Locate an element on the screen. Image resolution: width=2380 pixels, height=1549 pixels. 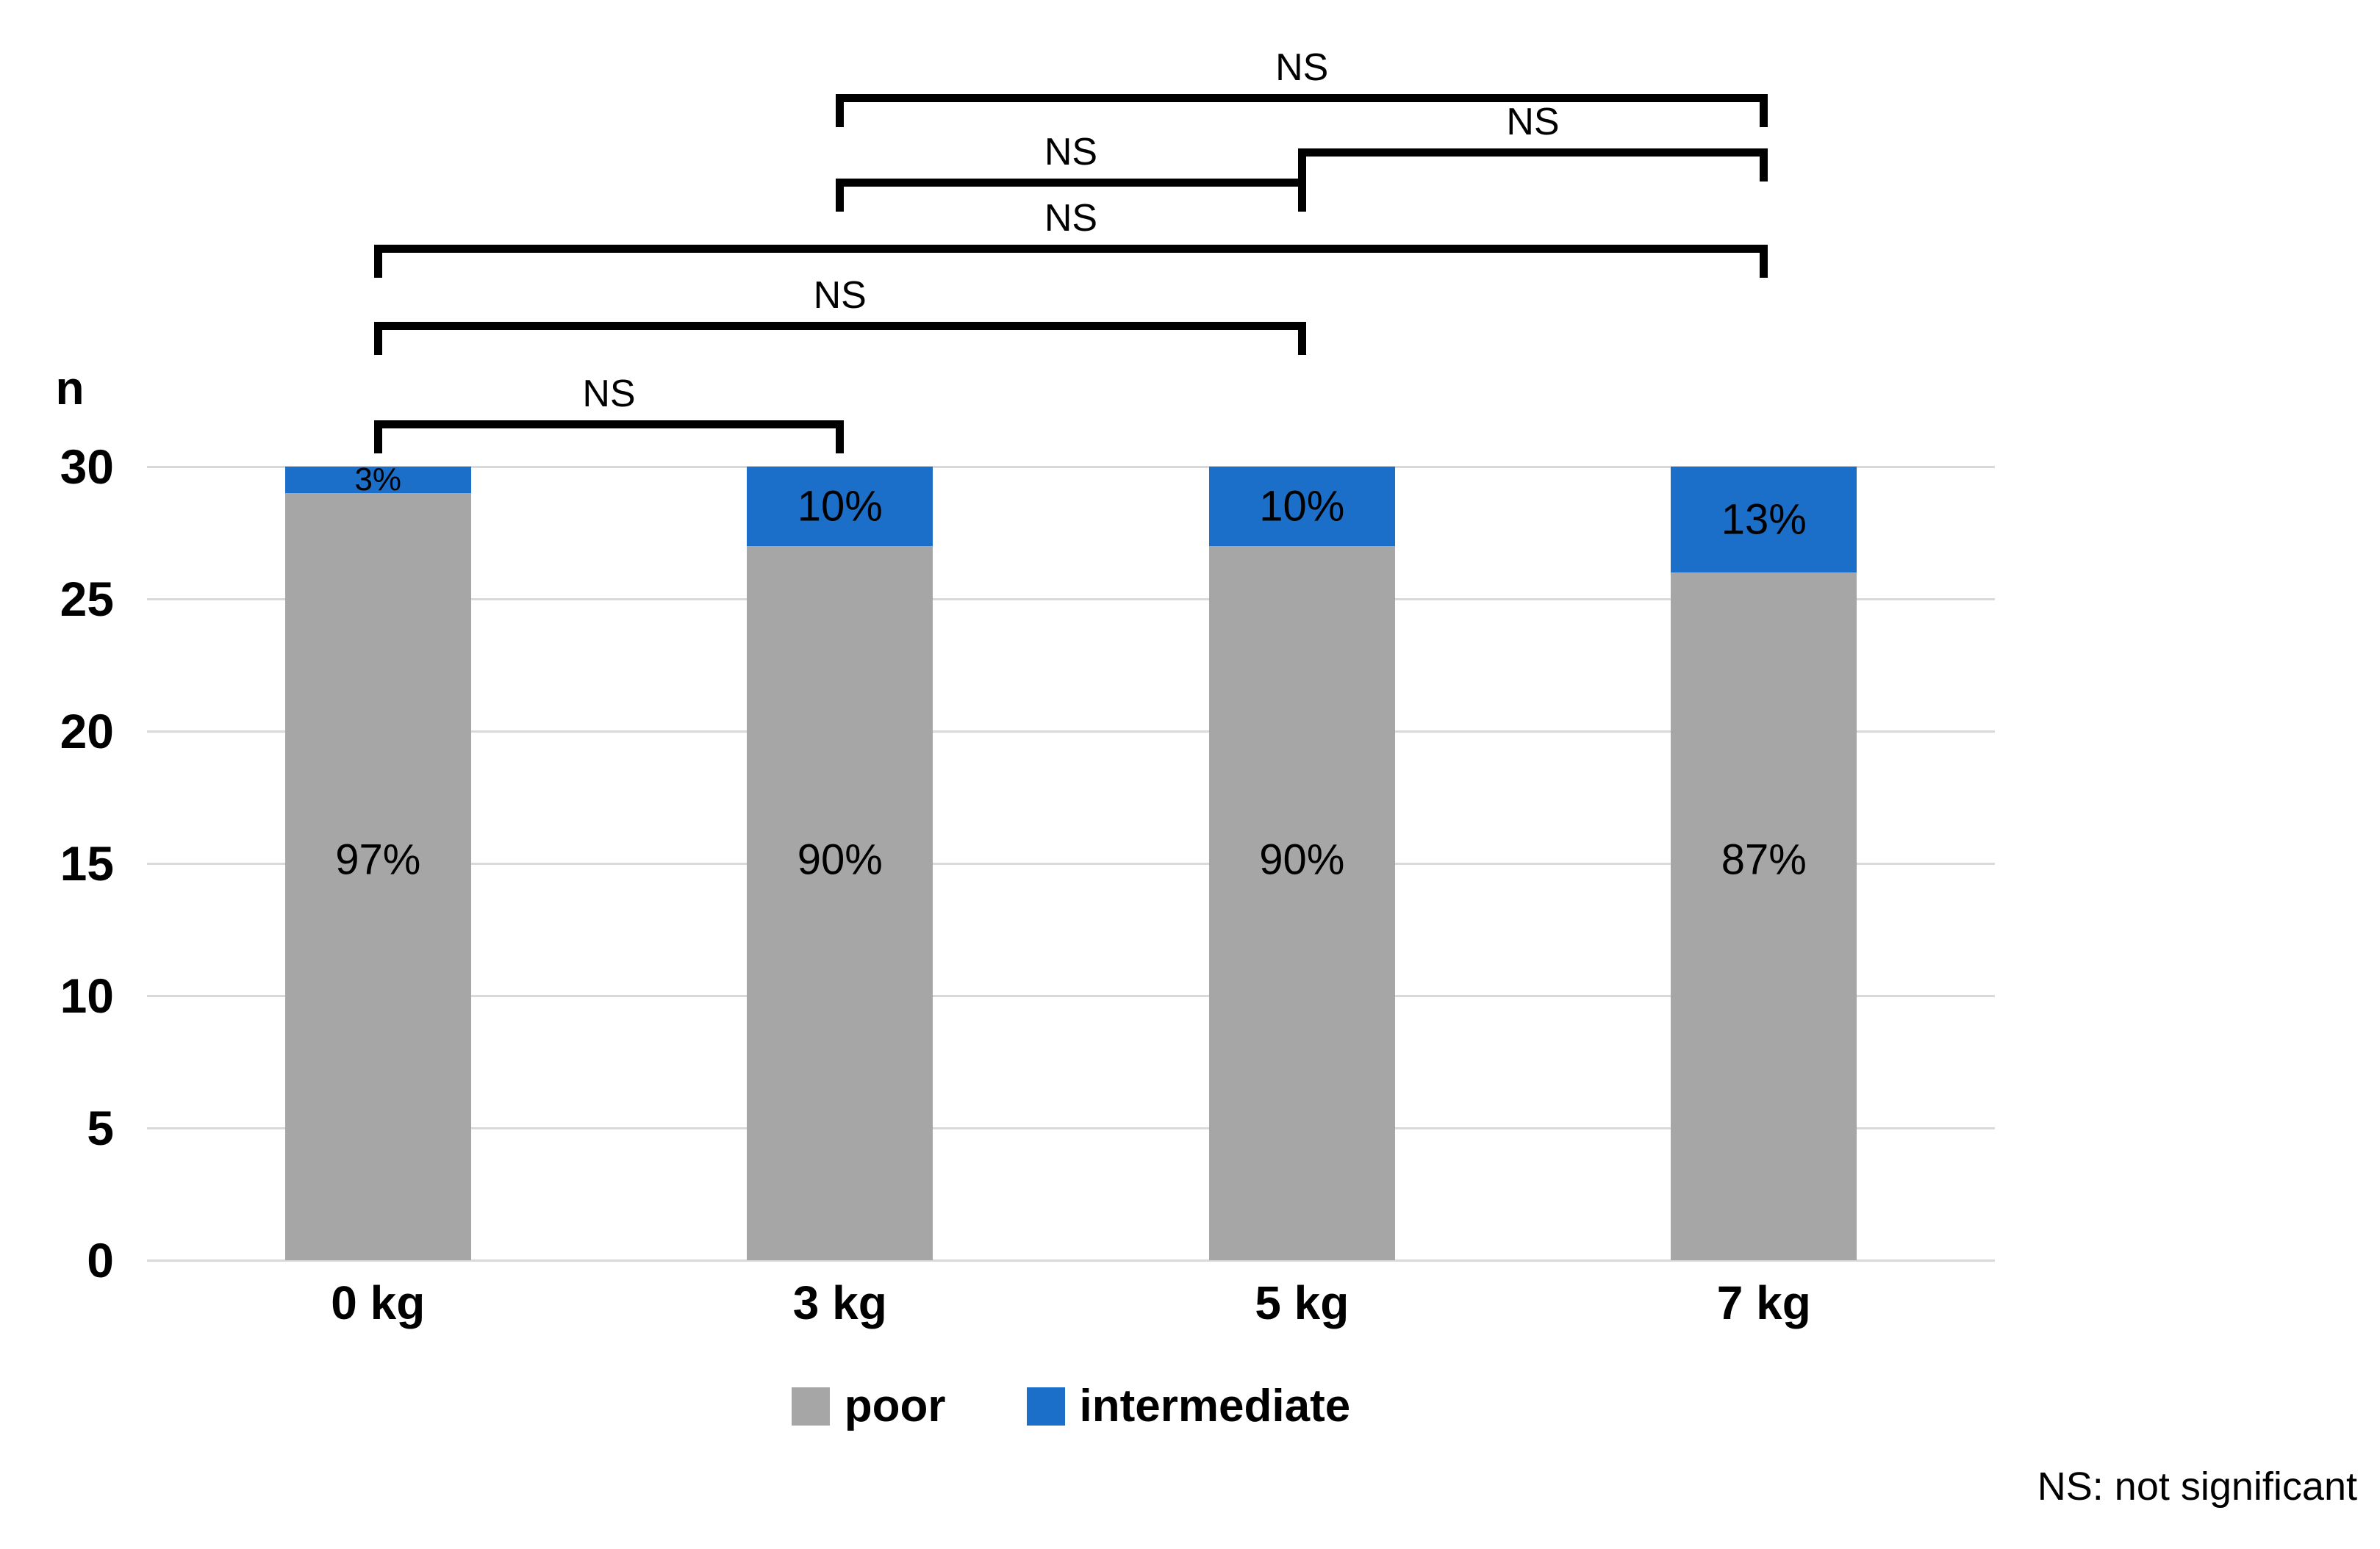
bar-7kg-intermediate is located at coordinates (1764, 519).